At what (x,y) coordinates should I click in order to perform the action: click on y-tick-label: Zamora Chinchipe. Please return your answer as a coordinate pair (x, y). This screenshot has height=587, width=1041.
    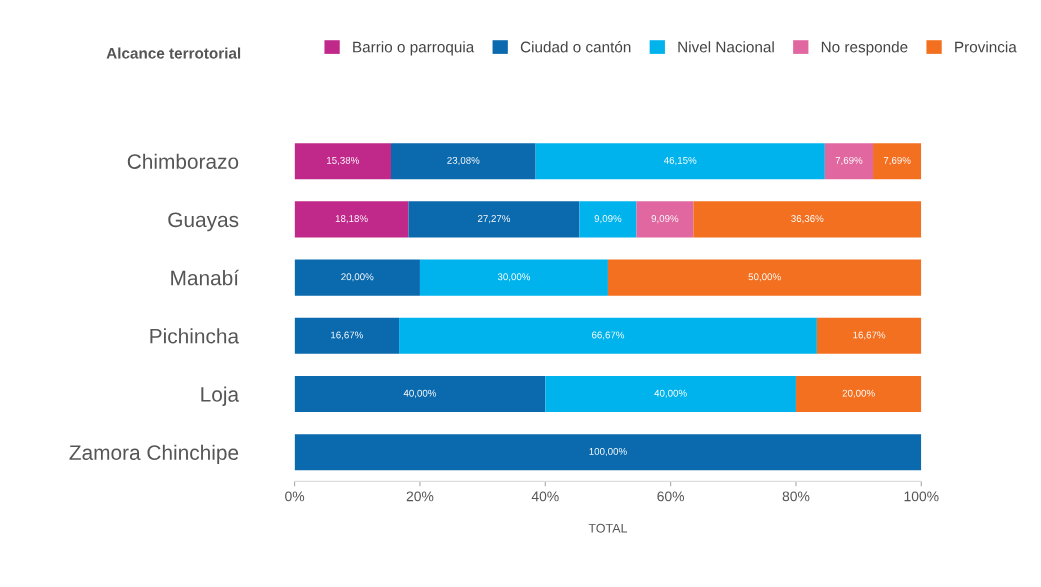
    Looking at the image, I should click on (154, 454).